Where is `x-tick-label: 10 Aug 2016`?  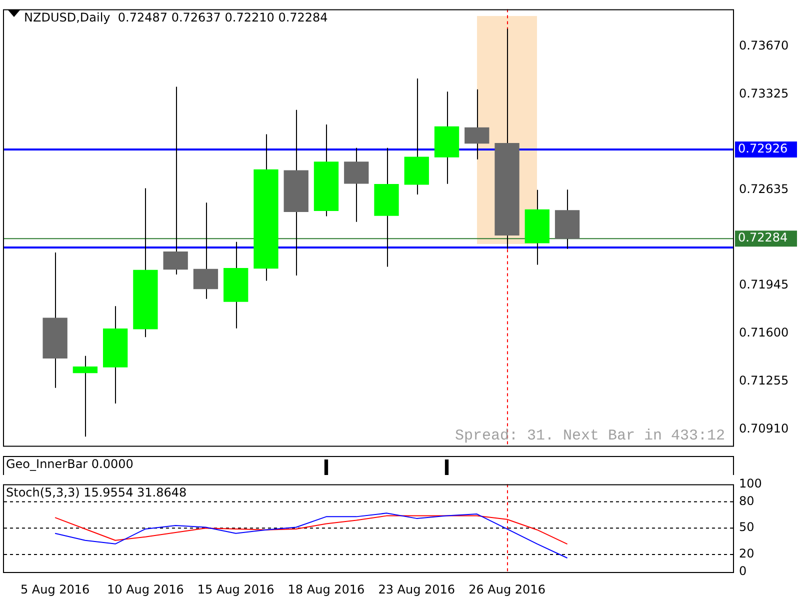 x-tick-label: 10 Aug 2016 is located at coordinates (145, 589).